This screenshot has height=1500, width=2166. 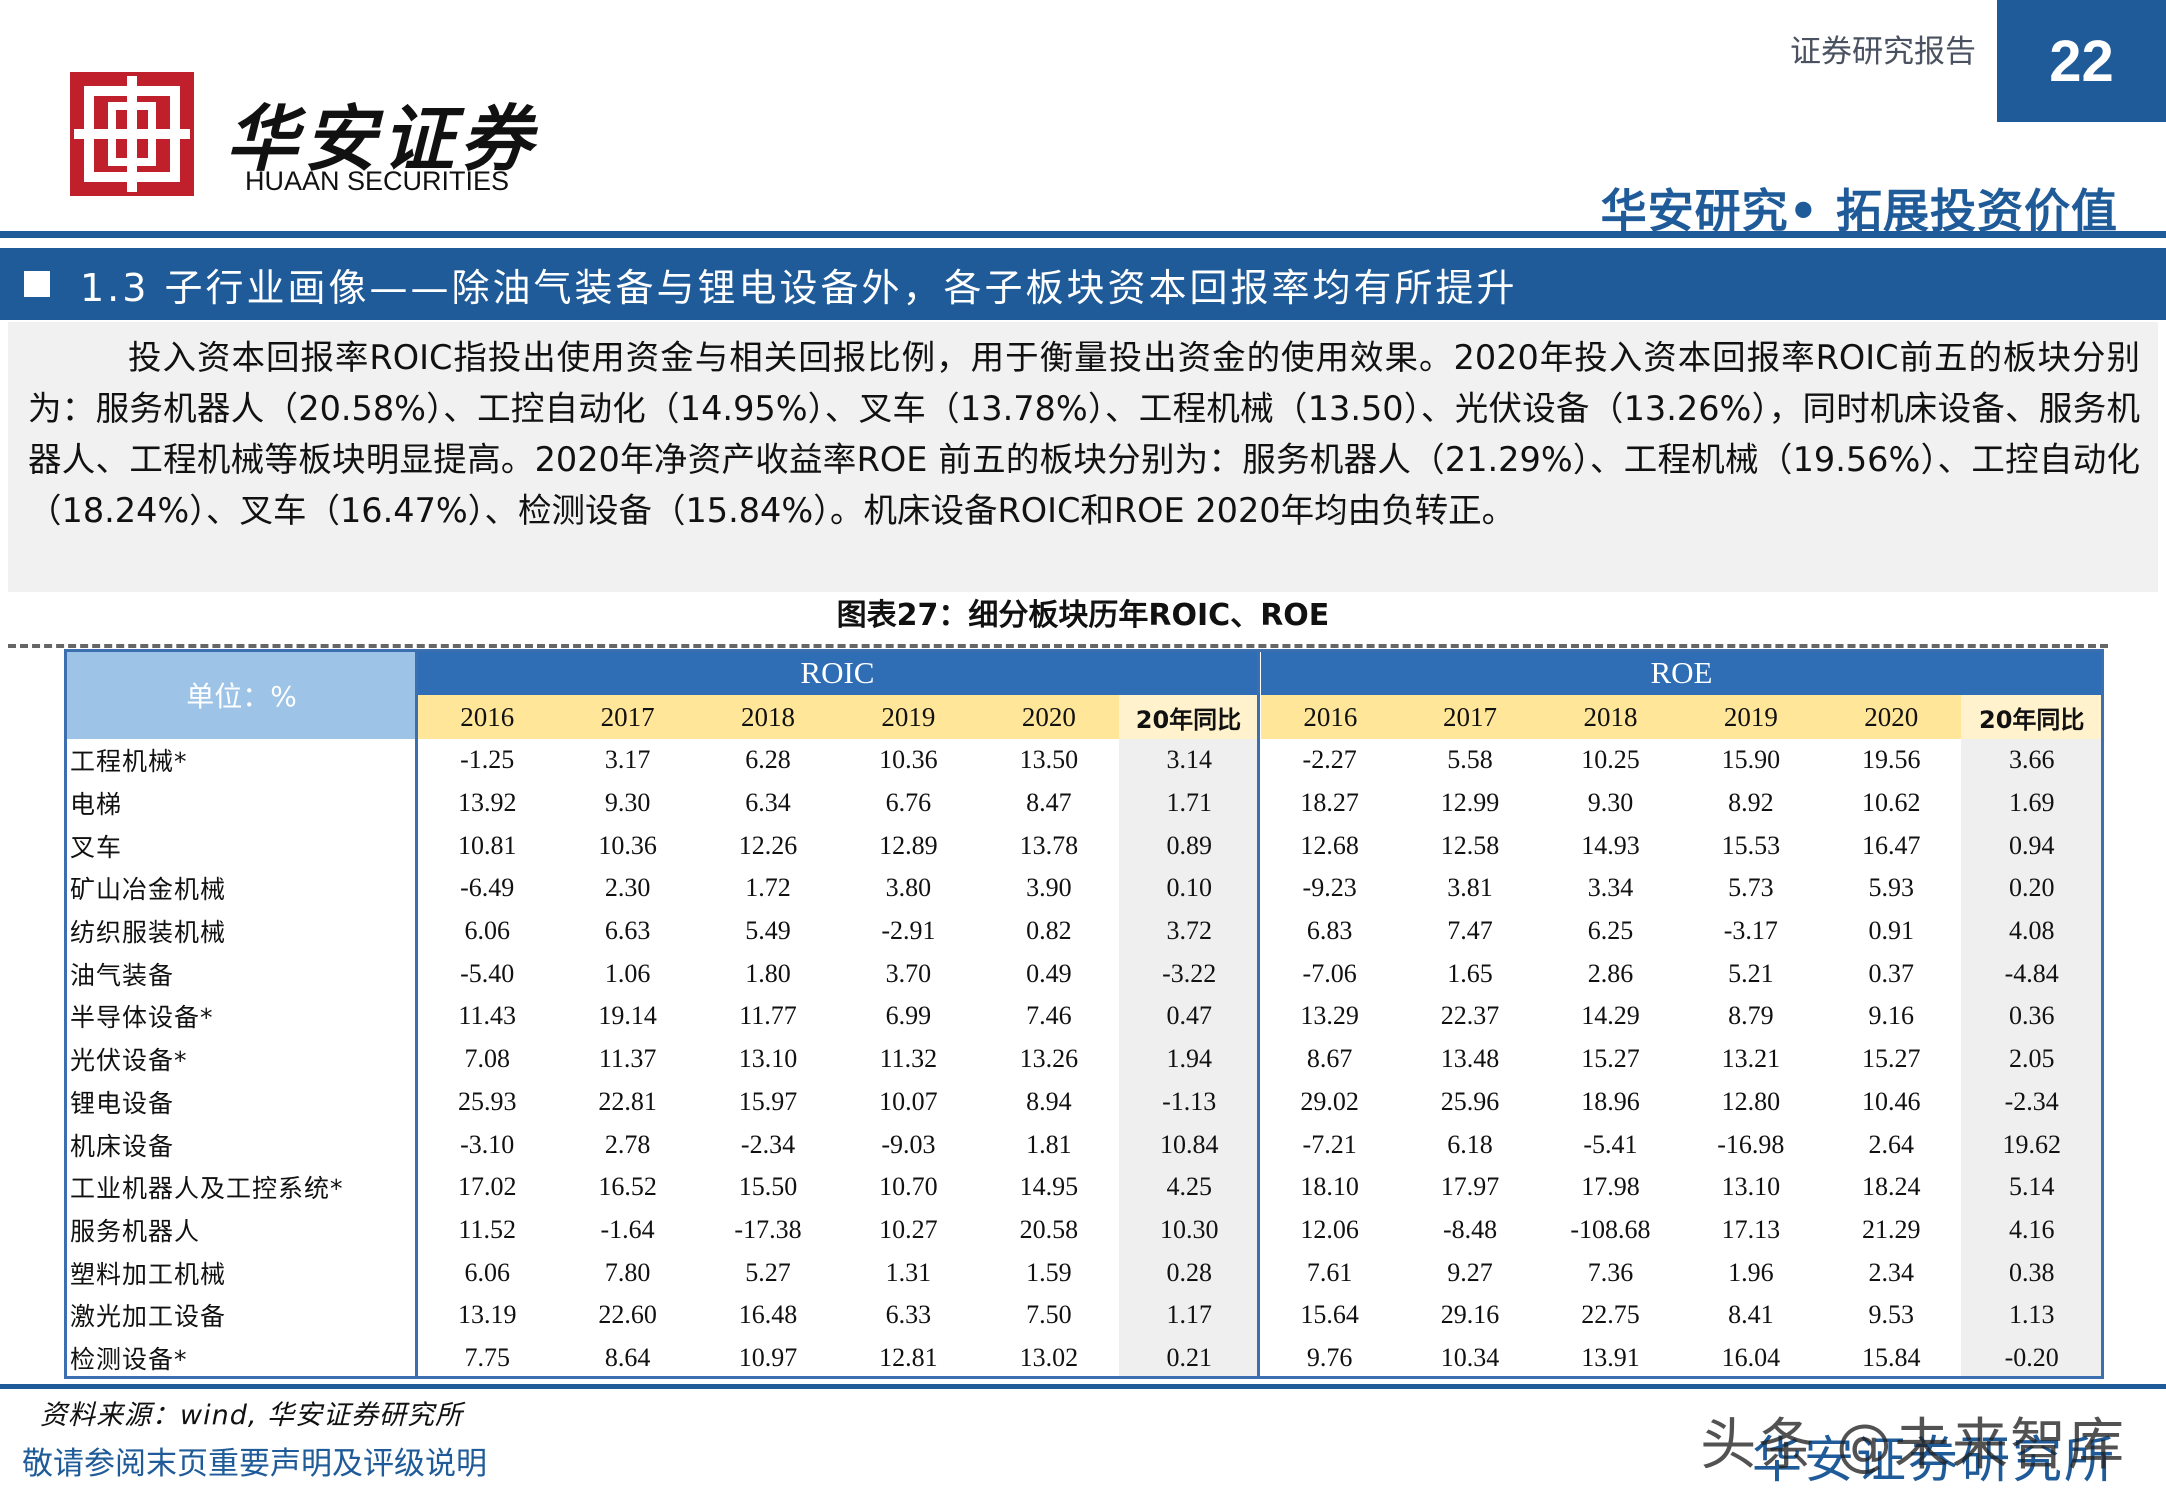 What do you see at coordinates (908, 1144) in the screenshot?
I see `roic-value-cell: -9.03` at bounding box center [908, 1144].